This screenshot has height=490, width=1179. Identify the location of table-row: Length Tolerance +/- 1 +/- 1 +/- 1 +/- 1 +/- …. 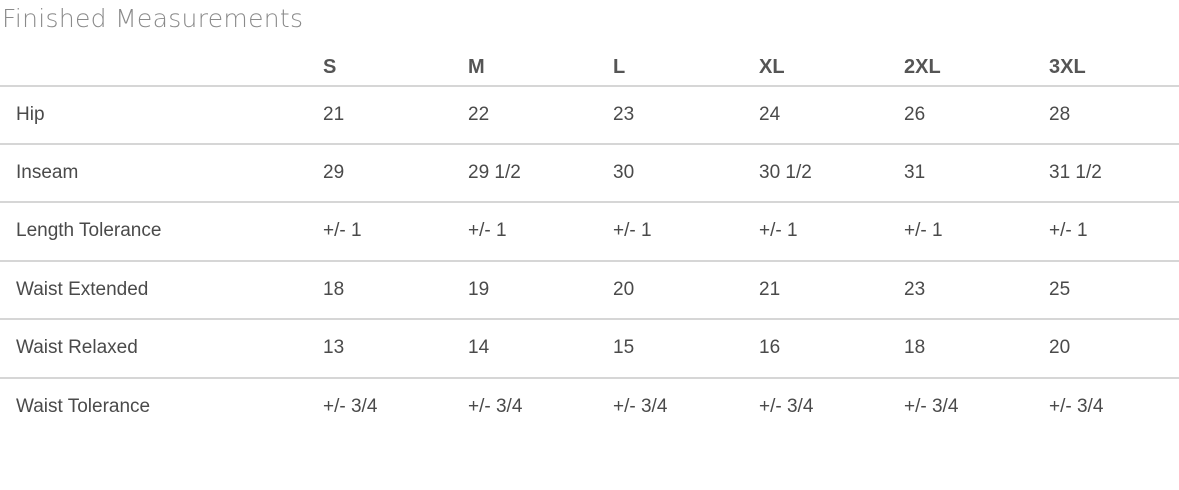
(589, 231).